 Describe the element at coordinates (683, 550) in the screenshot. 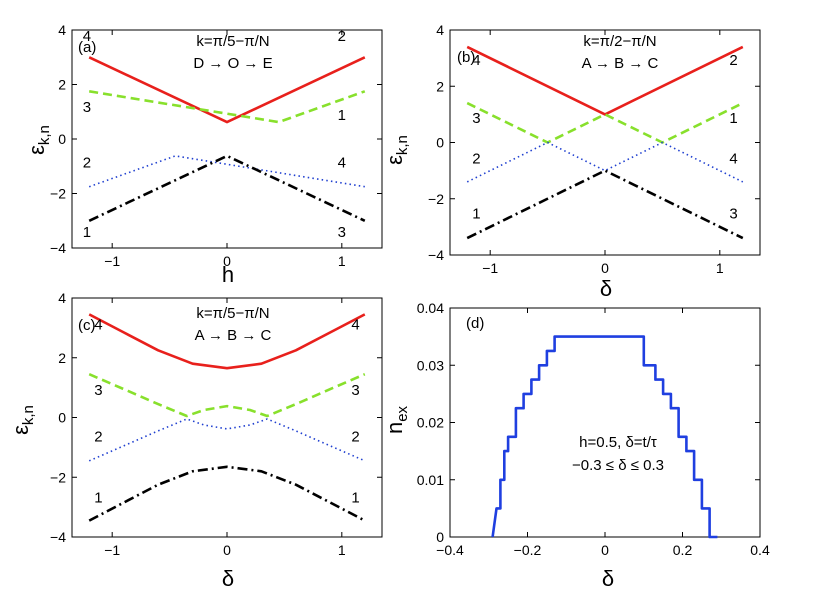

I see `x-tick-label: 0.2` at that location.